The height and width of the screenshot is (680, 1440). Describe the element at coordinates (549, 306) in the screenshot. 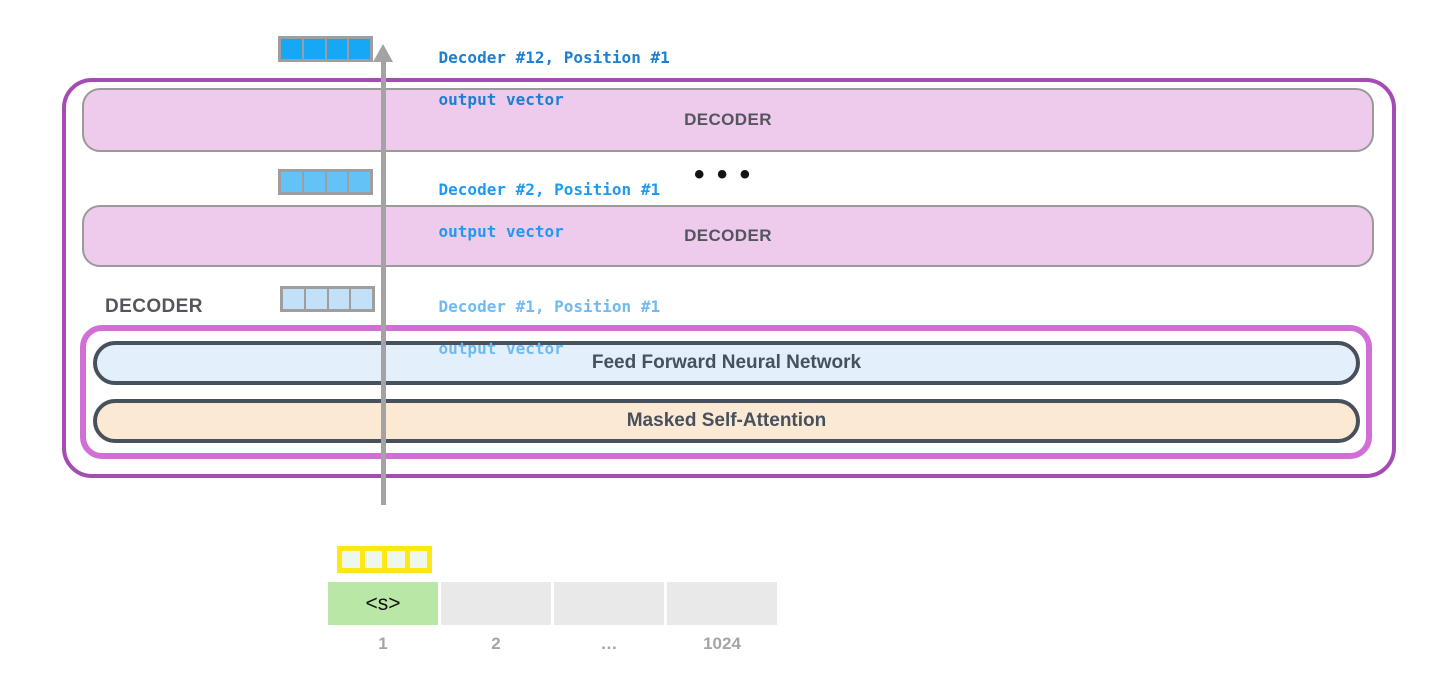

I see `annotation-line: Decoder #1, Position #1` at that location.